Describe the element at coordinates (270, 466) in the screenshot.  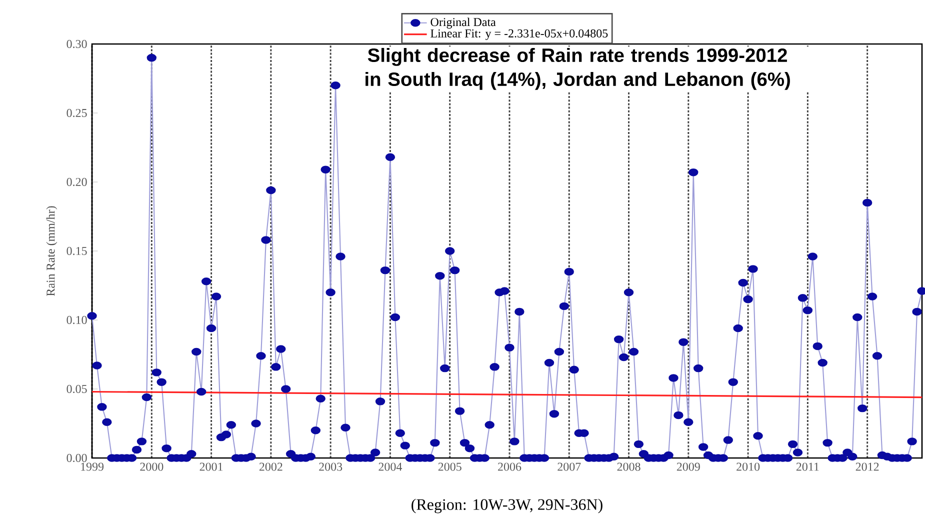
I see `x-tick-label: 2002` at that location.